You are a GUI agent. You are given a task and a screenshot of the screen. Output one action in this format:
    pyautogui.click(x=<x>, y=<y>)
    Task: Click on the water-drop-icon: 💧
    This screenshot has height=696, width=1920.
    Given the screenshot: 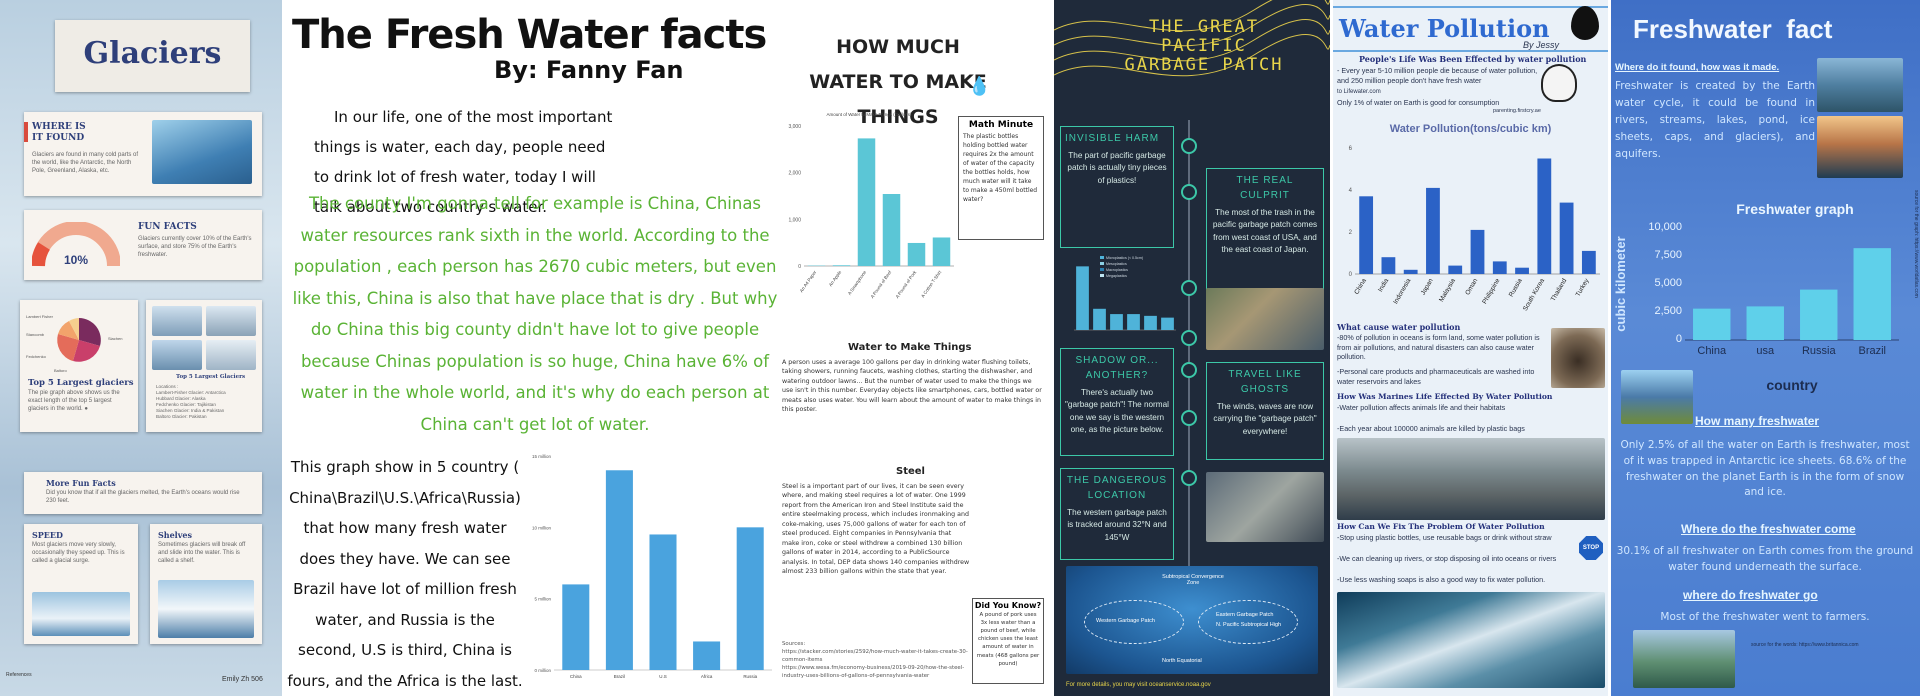 What is the action you would take?
    pyautogui.click(x=979, y=86)
    